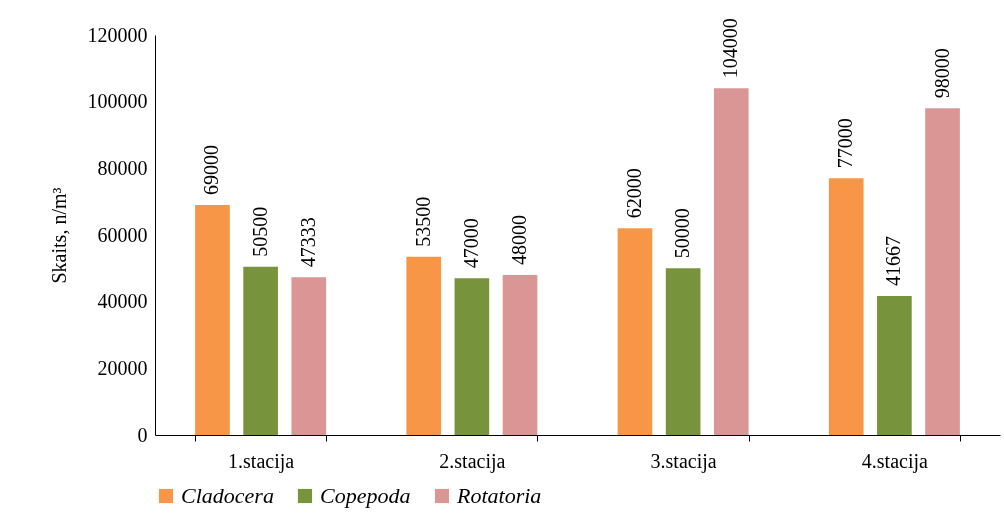  I want to click on data-label: 69000, so click(211, 170).